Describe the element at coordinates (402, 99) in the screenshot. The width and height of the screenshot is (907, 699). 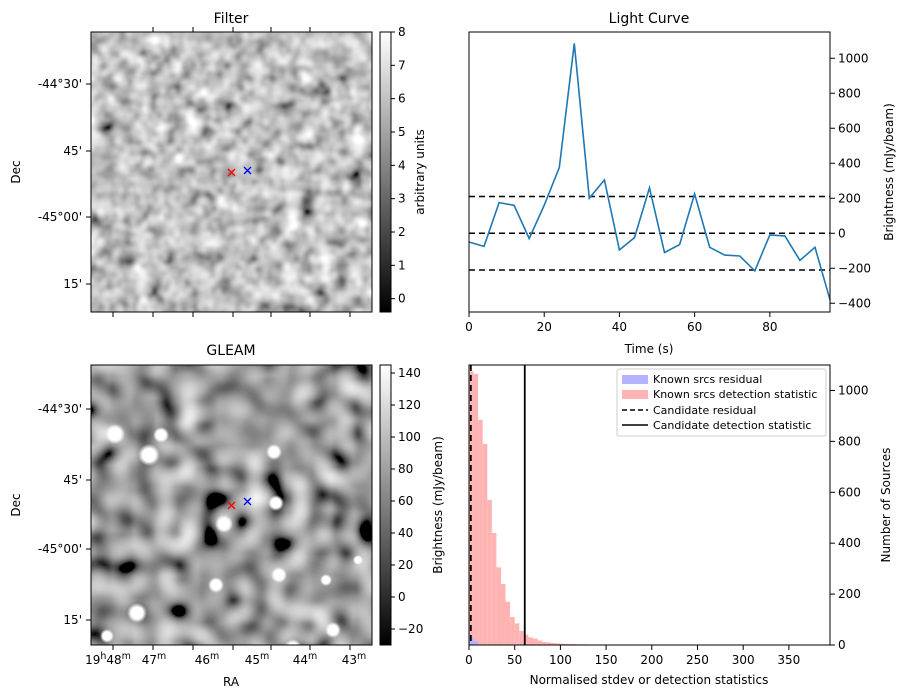
I see `colorbar-tick-label: 6` at that location.